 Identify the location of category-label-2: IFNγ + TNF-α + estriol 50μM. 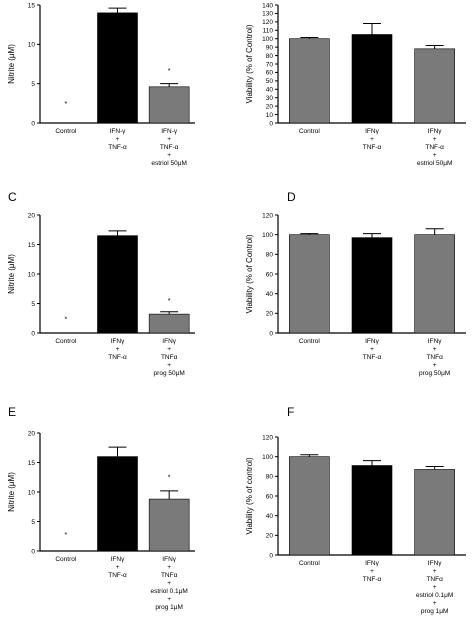
(435, 147).